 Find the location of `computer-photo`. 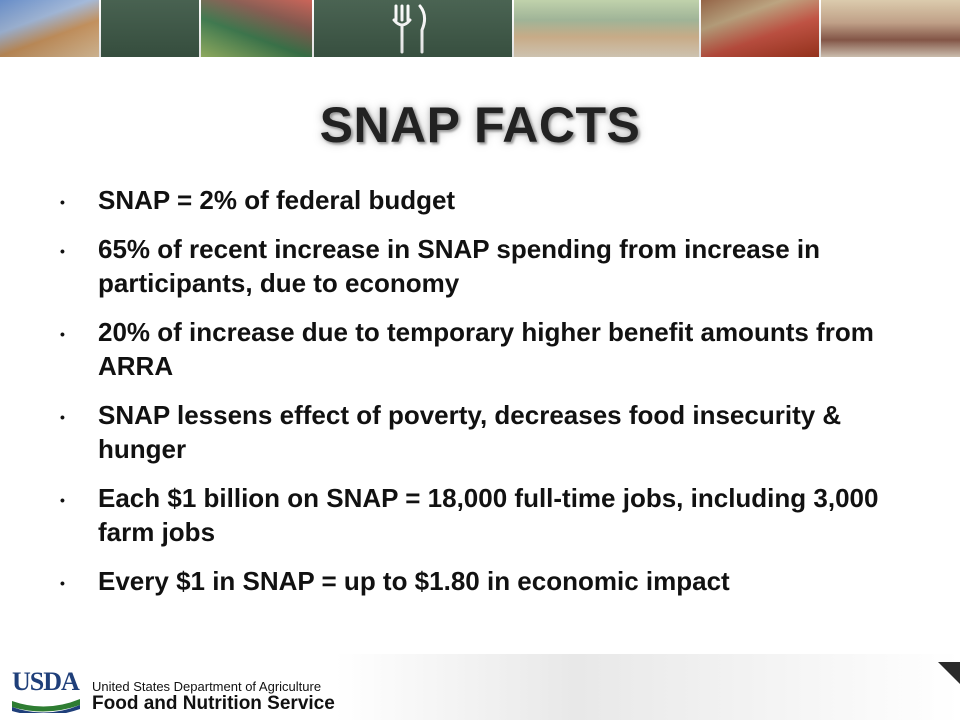

computer-photo is located at coordinates (890, 28).